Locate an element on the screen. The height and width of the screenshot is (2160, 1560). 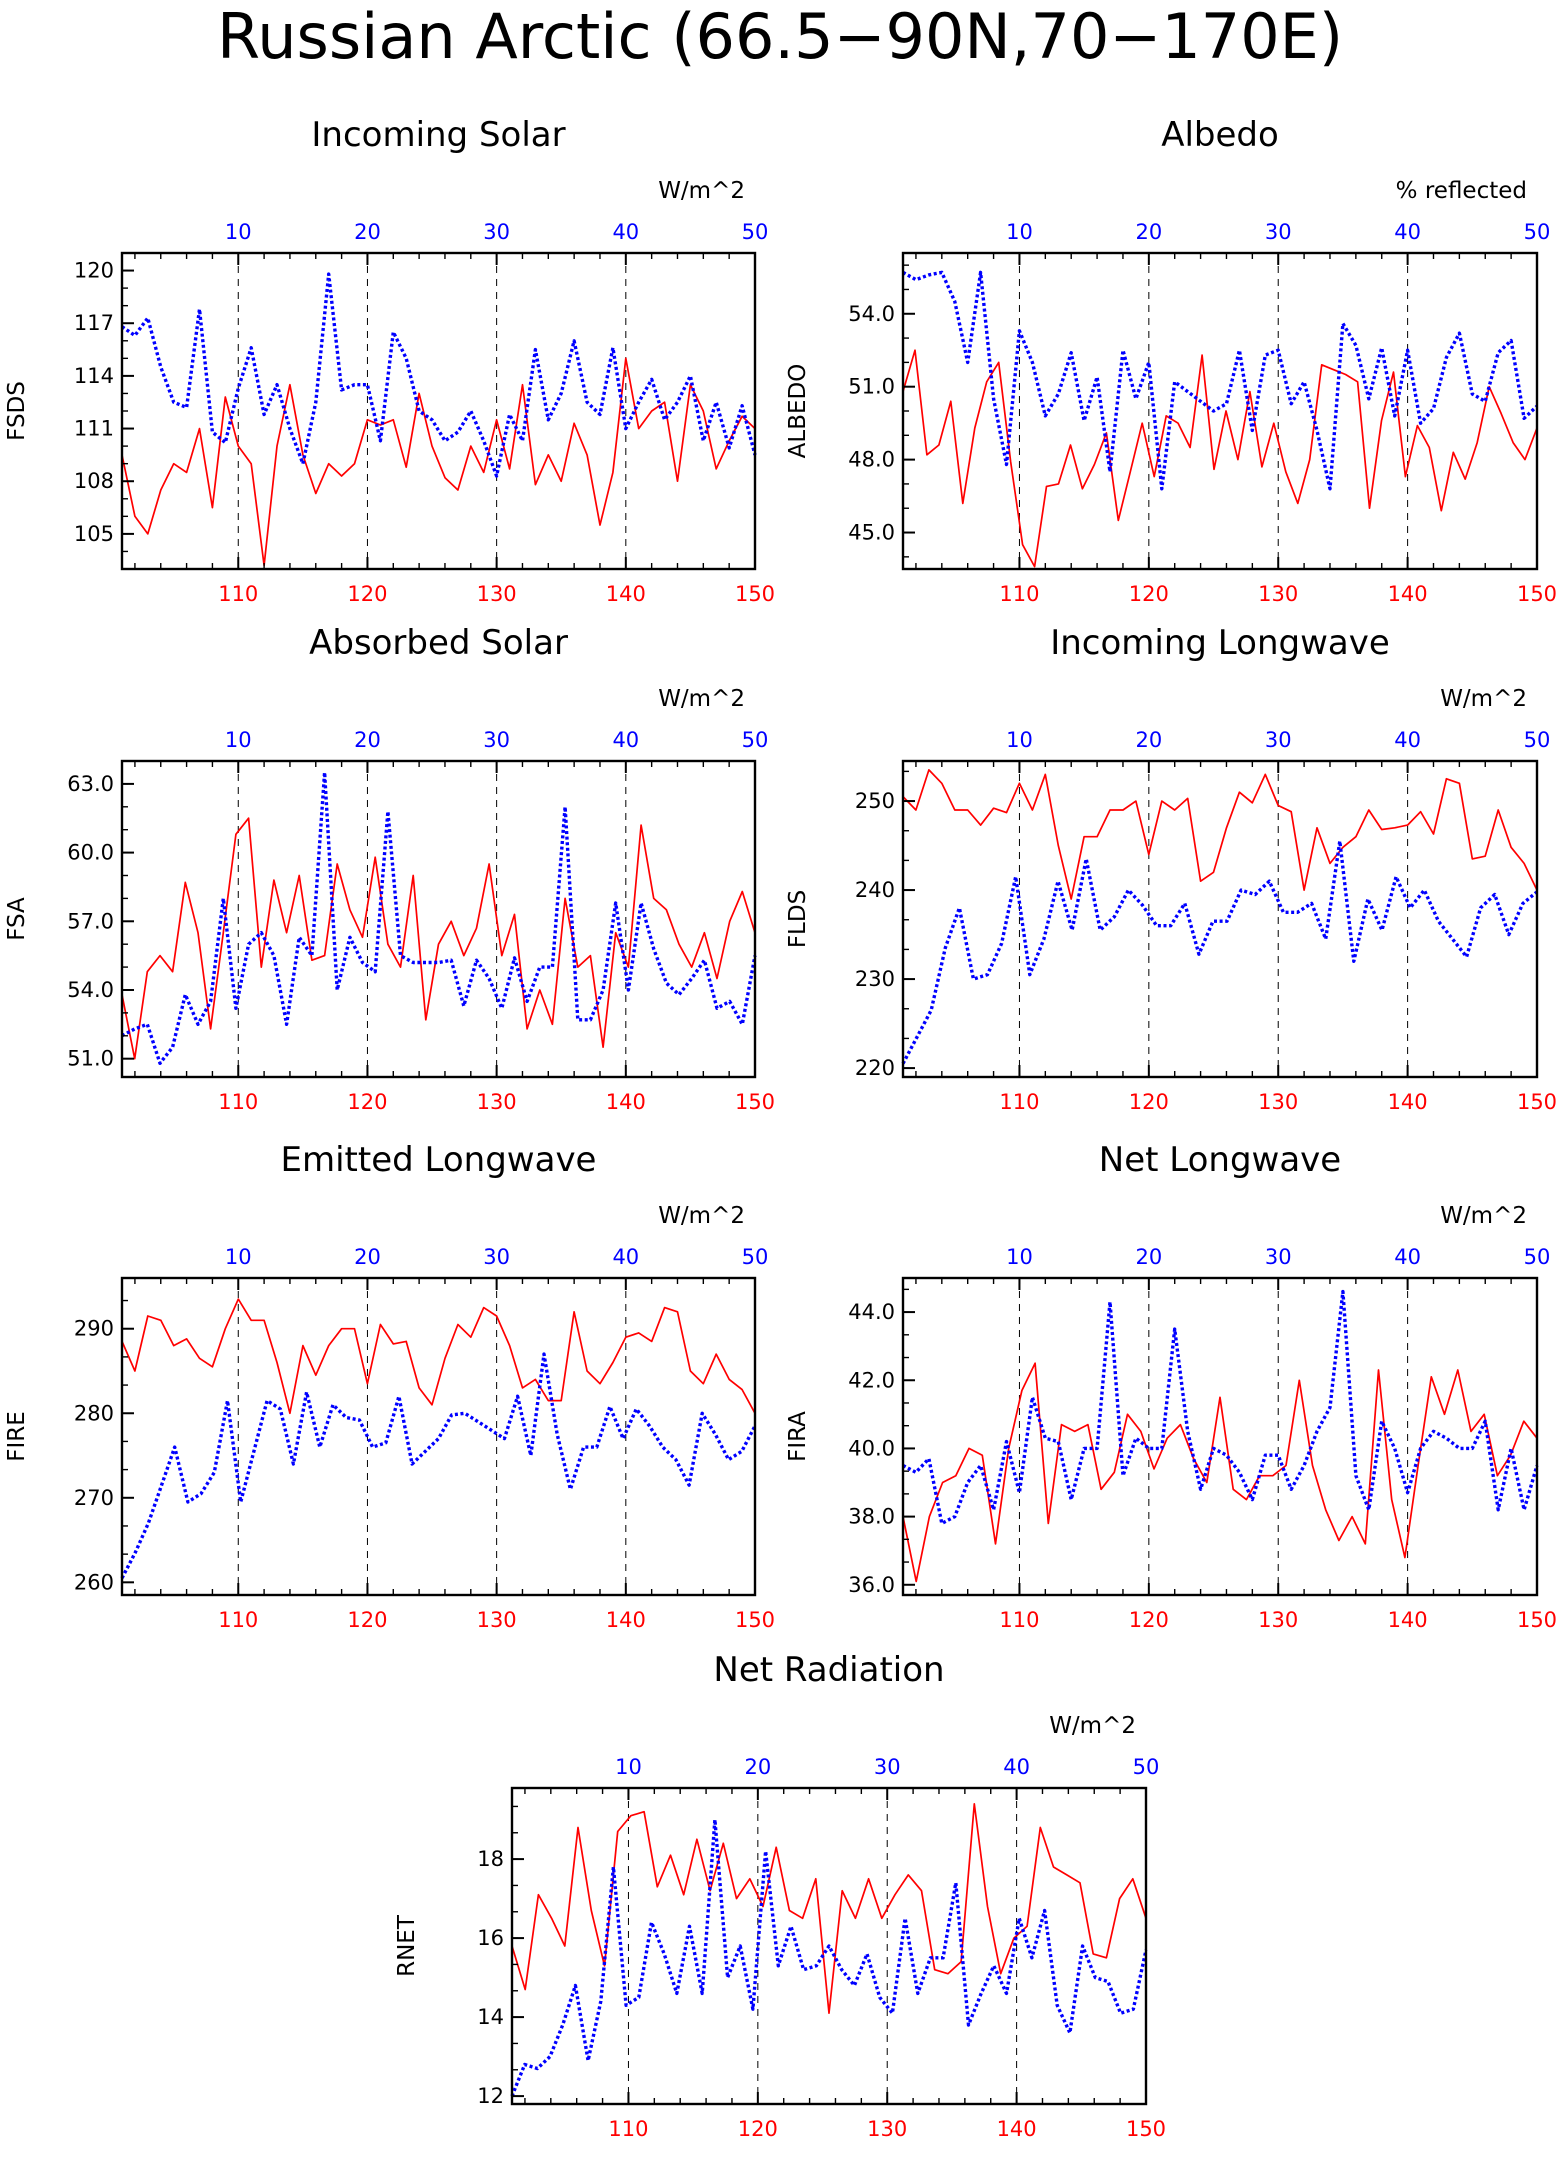
y-tick-label: 44.0 is located at coordinates (871, 1312).